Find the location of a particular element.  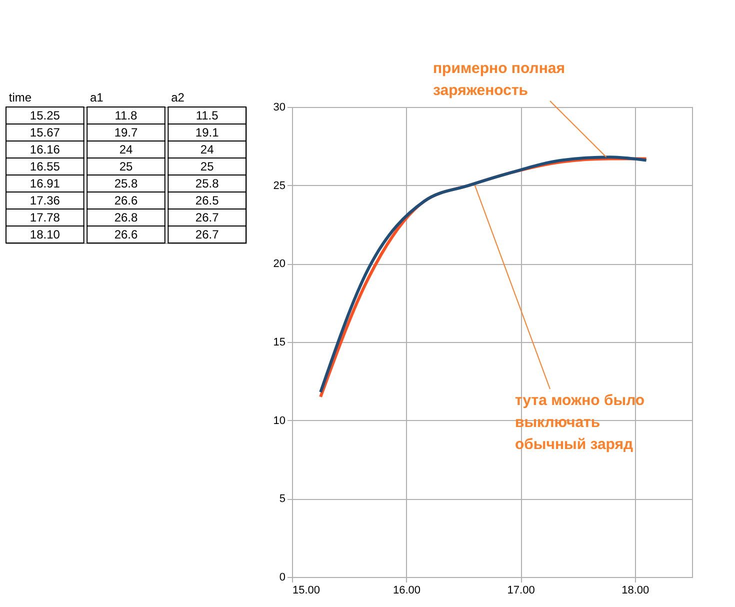

x-tick-label: 18.00 is located at coordinates (636, 590).